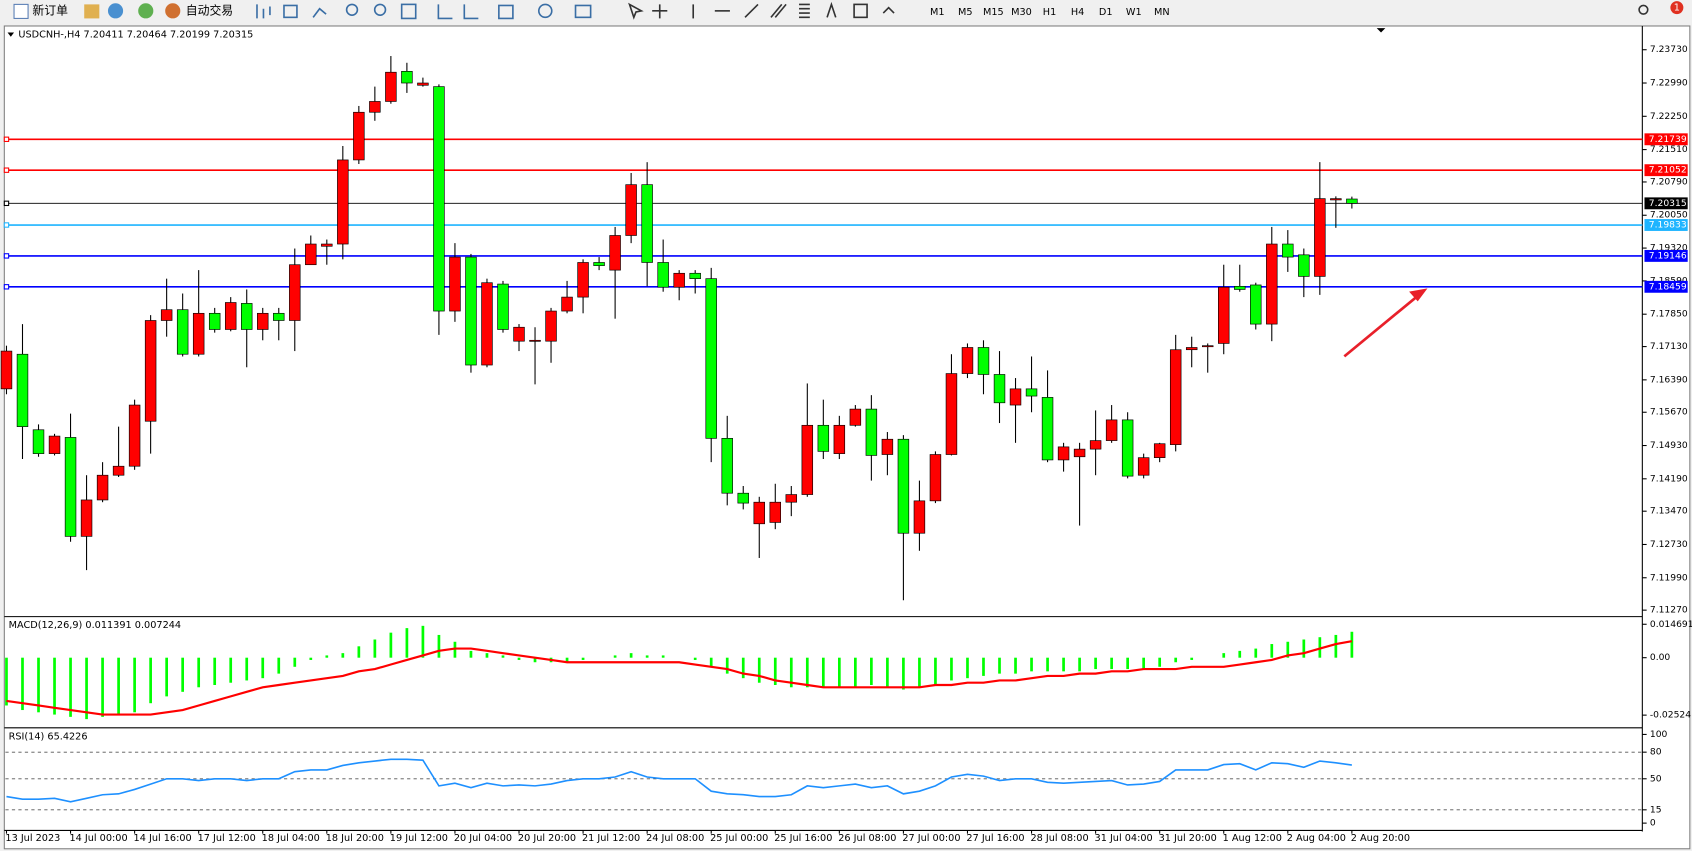 This screenshot has width=1692, height=851. Describe the element at coordinates (675, 838) in the screenshot. I see `x-tick-label: 24 Jul 08:00` at that location.